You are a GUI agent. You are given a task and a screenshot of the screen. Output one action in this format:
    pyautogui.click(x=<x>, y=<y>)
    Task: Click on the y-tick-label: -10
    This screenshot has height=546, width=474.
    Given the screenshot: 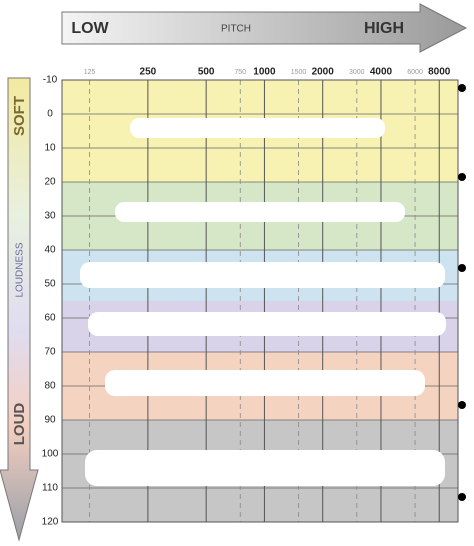 What is the action you would take?
    pyautogui.click(x=50, y=80)
    